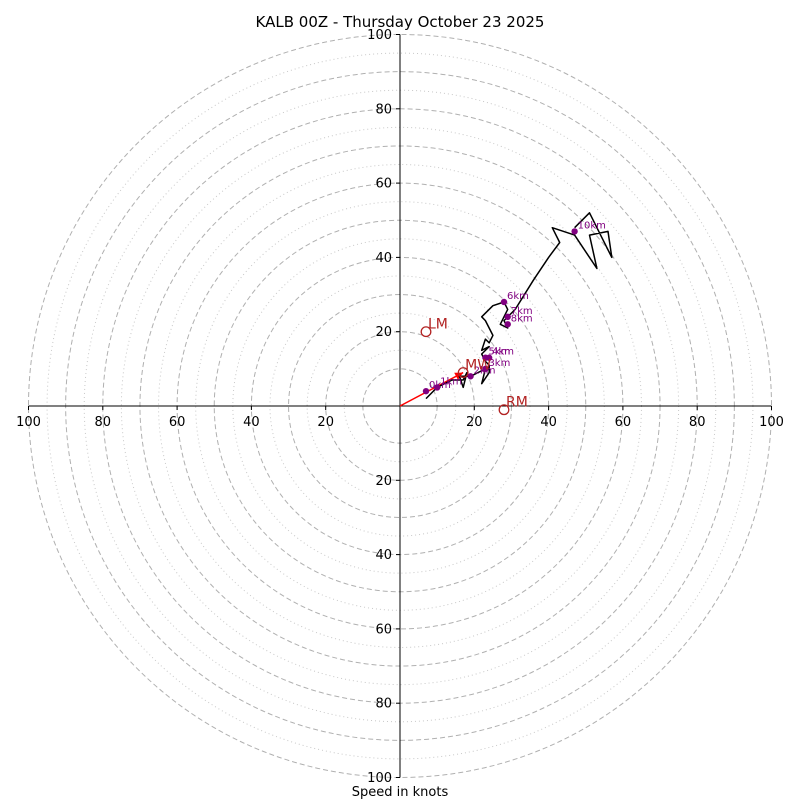  I want to click on storm-motion-right_mover-point, so click(504, 410).